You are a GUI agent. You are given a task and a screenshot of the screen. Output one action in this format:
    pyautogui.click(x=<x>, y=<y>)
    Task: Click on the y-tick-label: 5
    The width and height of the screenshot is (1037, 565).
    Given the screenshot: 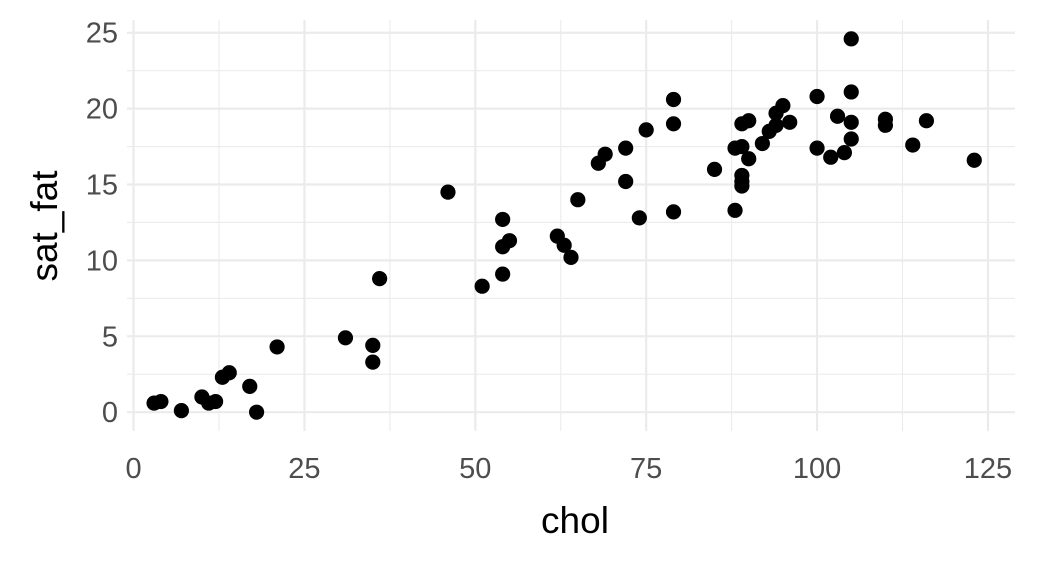 What is the action you would take?
    pyautogui.click(x=110, y=337)
    